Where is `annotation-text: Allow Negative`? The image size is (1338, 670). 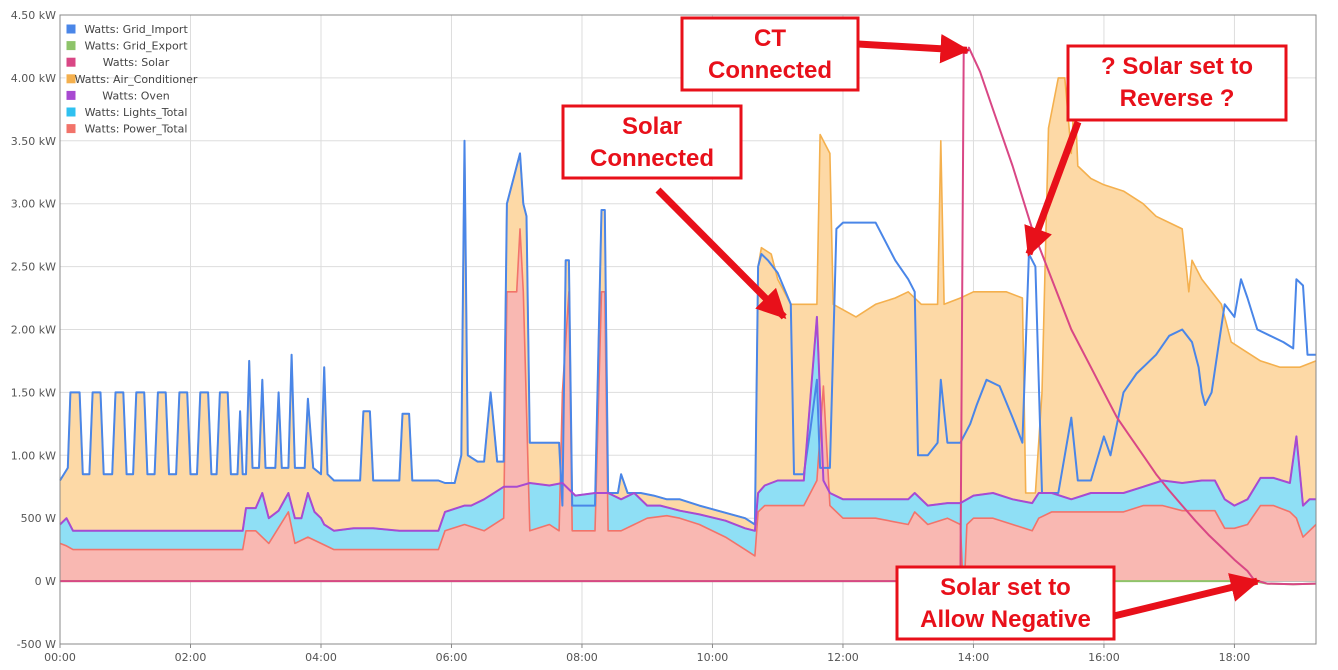 annotation-text: Allow Negative is located at coordinates (1005, 619).